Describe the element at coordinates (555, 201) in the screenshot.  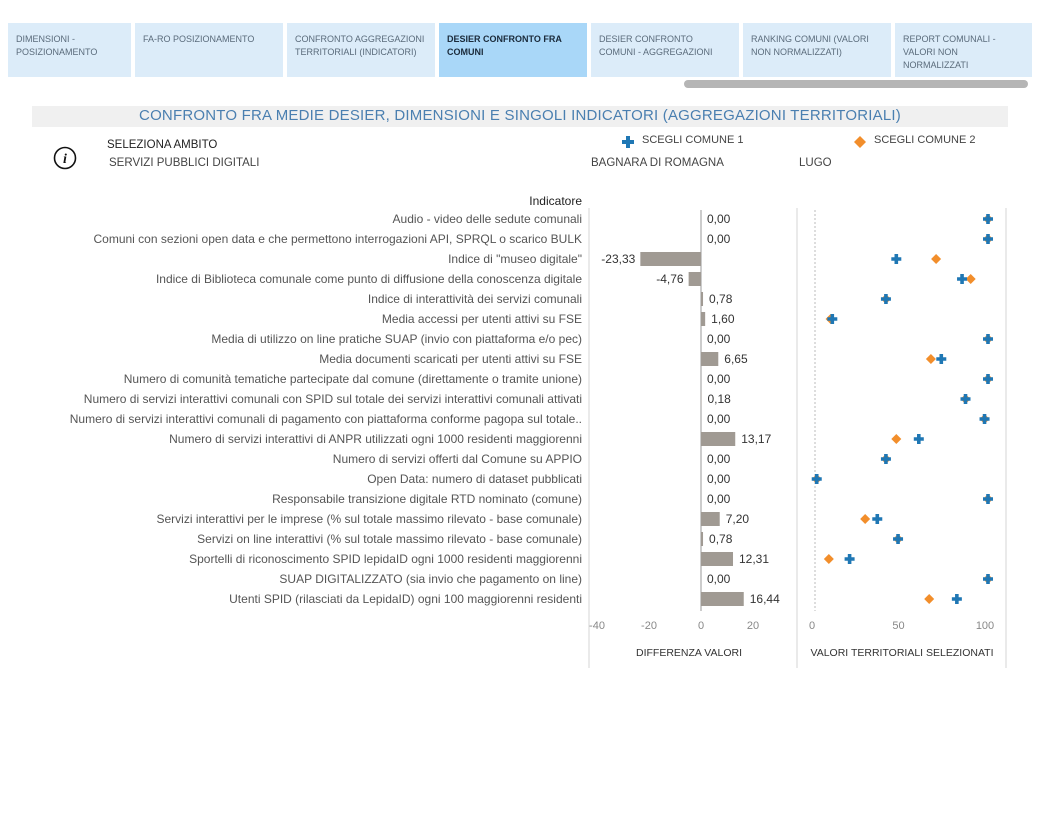
I see `indicator-header: Indicatore` at that location.